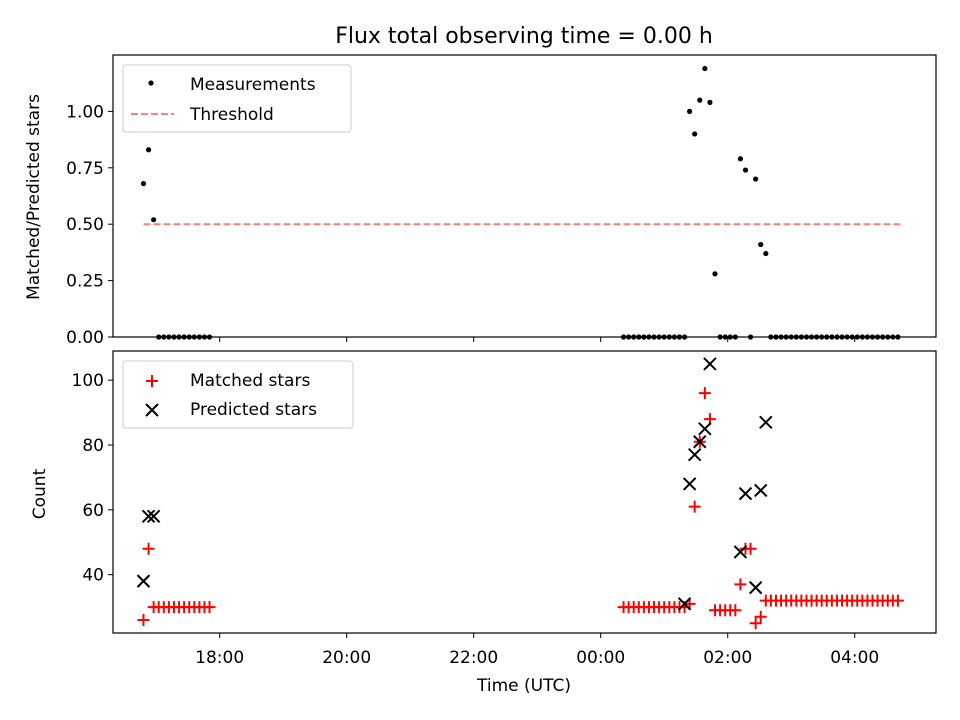 Image resolution: width=960 pixels, height=720 pixels. What do you see at coordinates (253, 410) in the screenshot?
I see `legend-predicted-label: Predicted stars` at bounding box center [253, 410].